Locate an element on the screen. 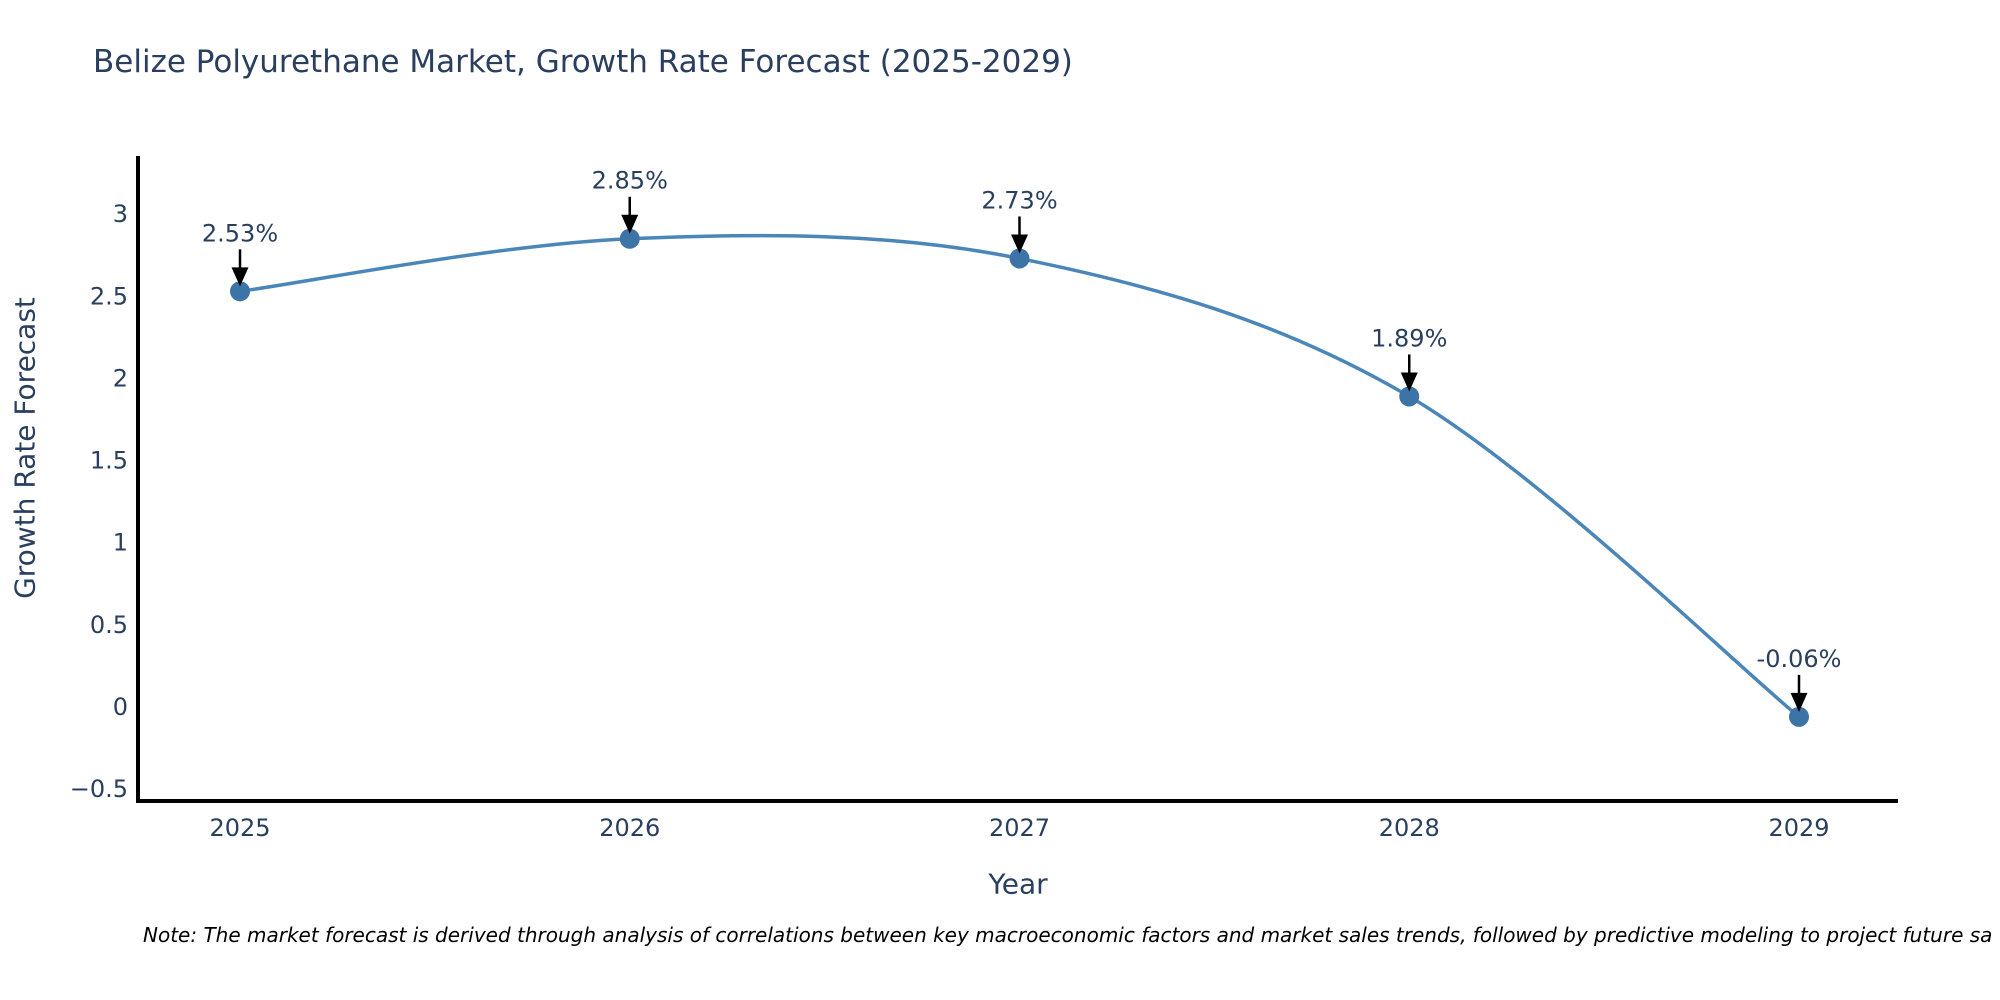  x-tick-label: 2028 is located at coordinates (1409, 828).